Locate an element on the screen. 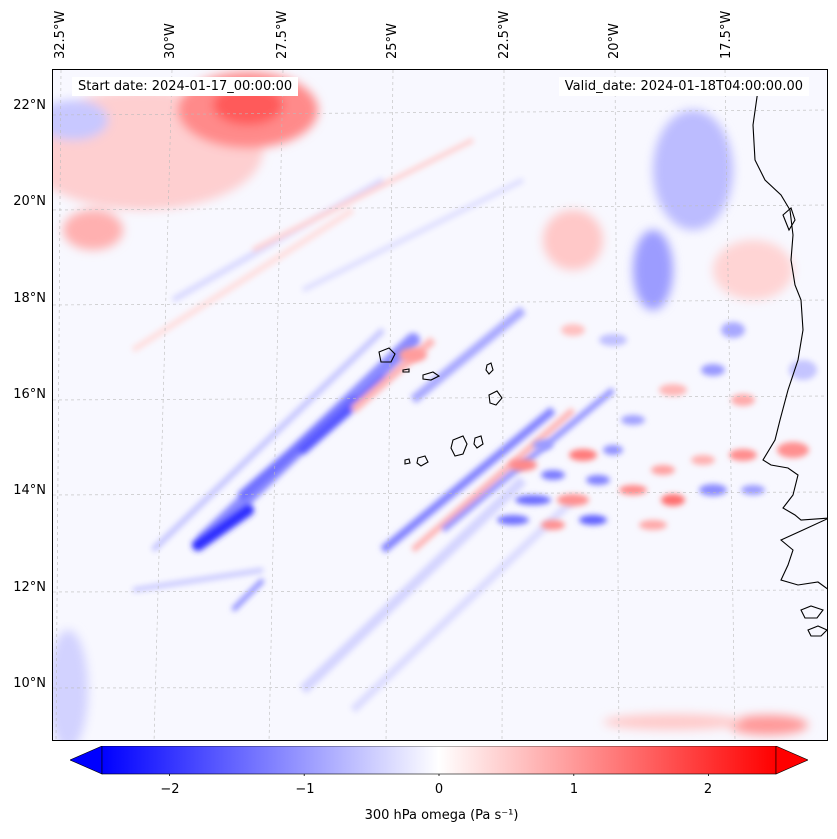 The height and width of the screenshot is (839, 837). valid-date-text: Valid_date: 2024-01-18T04:00:00.00 is located at coordinates (683, 86).